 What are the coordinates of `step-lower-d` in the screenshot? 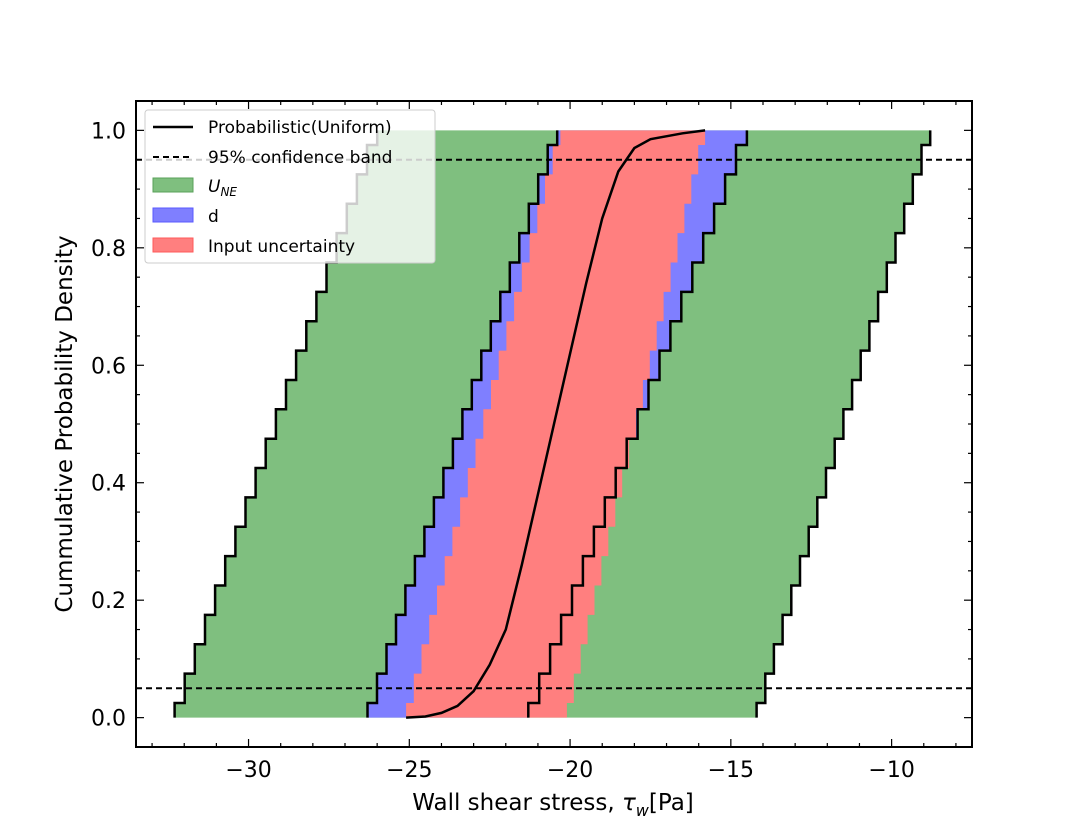 It's located at (462, 424).